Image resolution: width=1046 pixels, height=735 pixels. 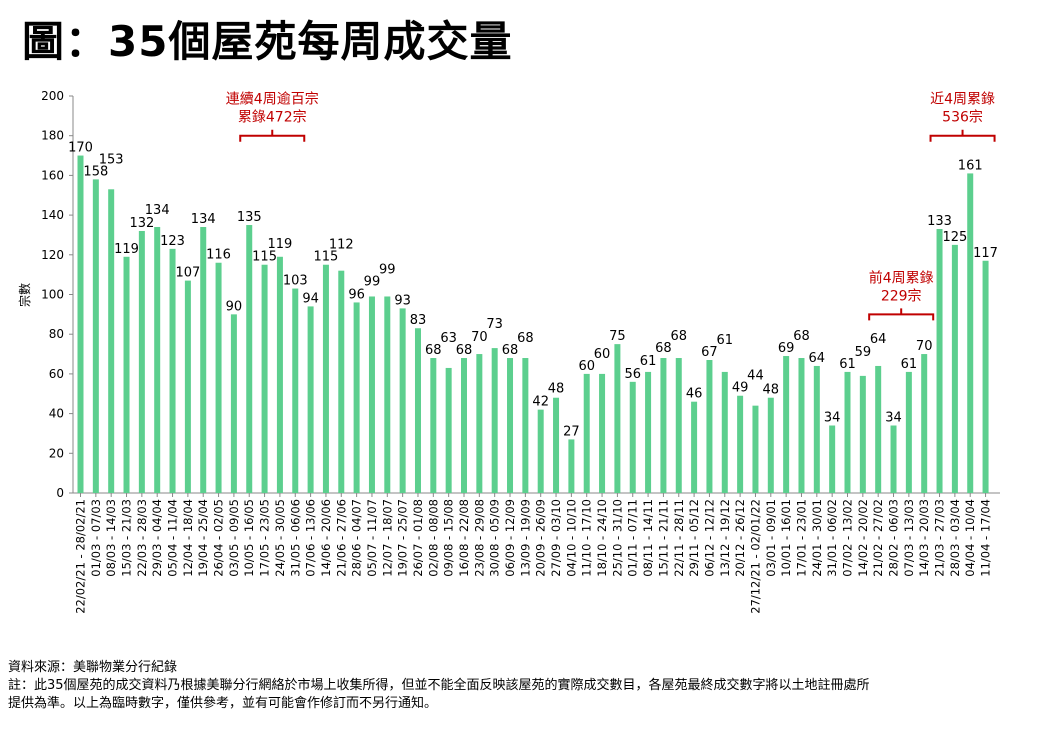 What do you see at coordinates (817, 358) in the screenshot?
I see `data-label: 64` at bounding box center [817, 358].